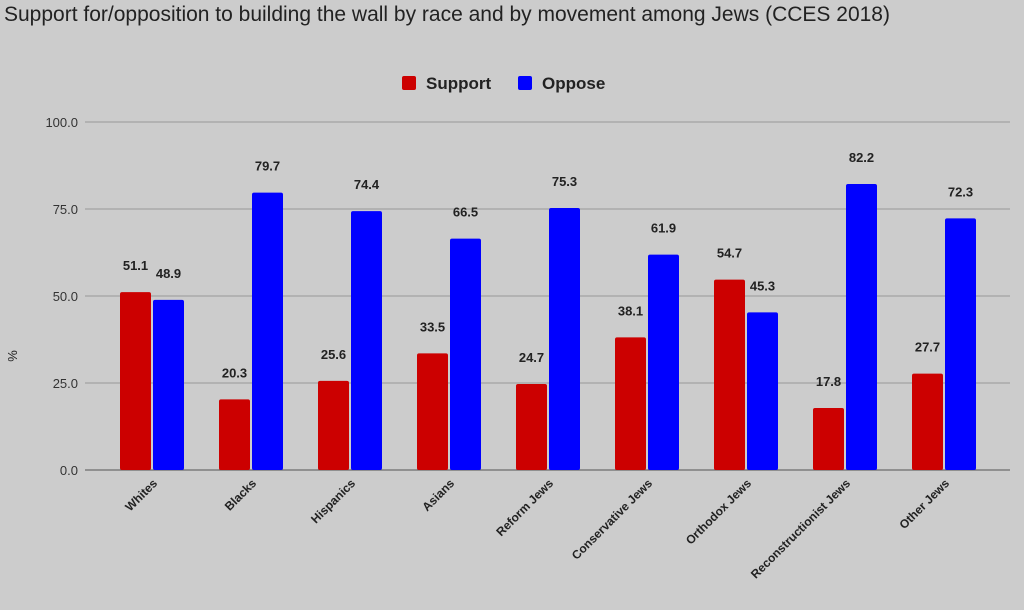  I want to click on data-label: 24.7, so click(531, 357).